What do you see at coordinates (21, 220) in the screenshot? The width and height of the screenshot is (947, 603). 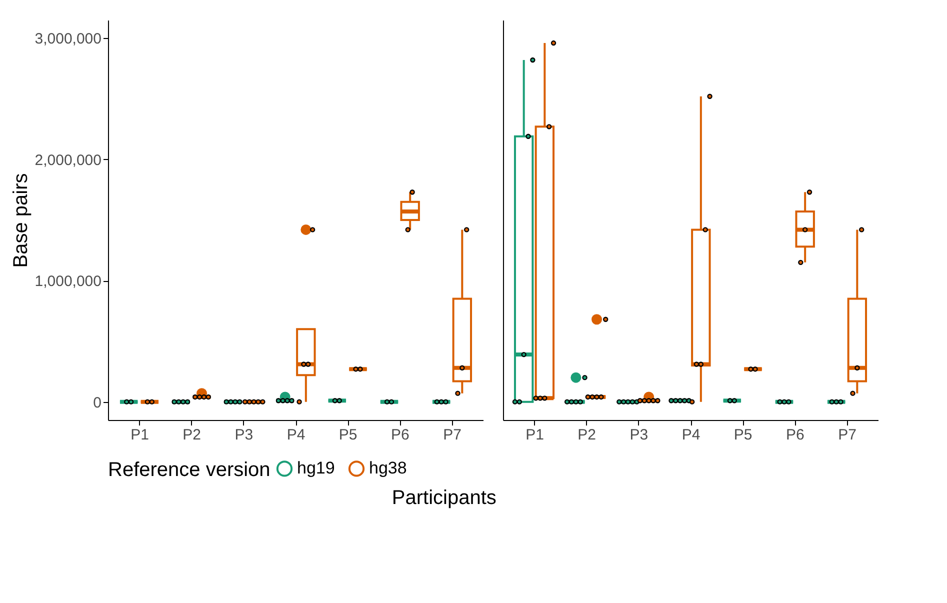 I see `y-axis-title: Base pairs` at bounding box center [21, 220].